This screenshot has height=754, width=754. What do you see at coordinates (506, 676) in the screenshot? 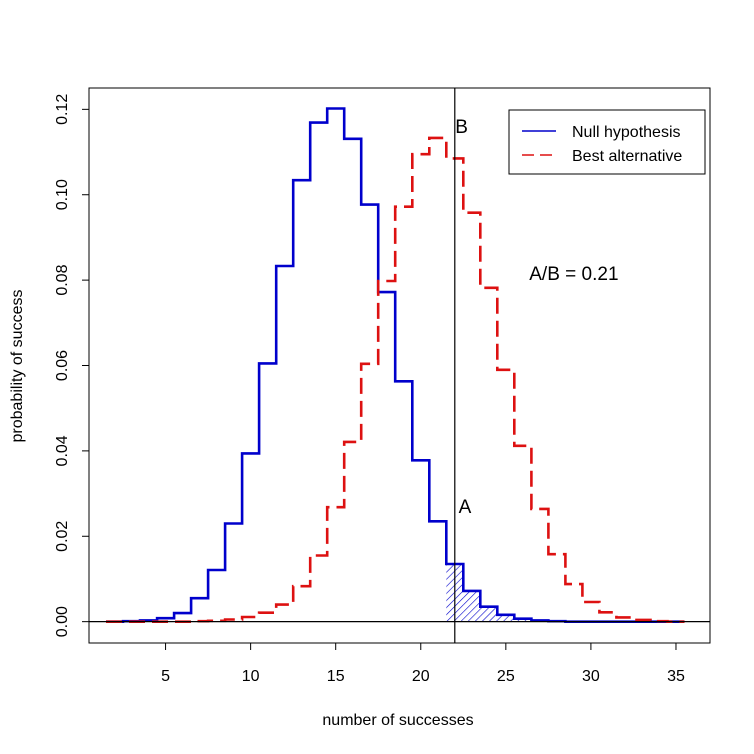
I see `x-tick-label-25: 25` at bounding box center [506, 676].